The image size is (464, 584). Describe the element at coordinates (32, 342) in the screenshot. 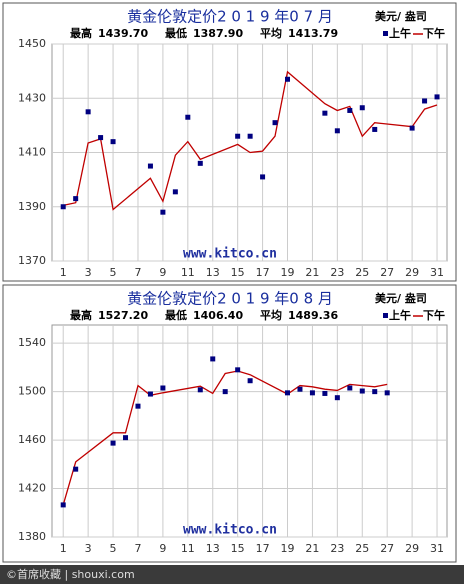

I see `y-tick-label: 1540` at that location.